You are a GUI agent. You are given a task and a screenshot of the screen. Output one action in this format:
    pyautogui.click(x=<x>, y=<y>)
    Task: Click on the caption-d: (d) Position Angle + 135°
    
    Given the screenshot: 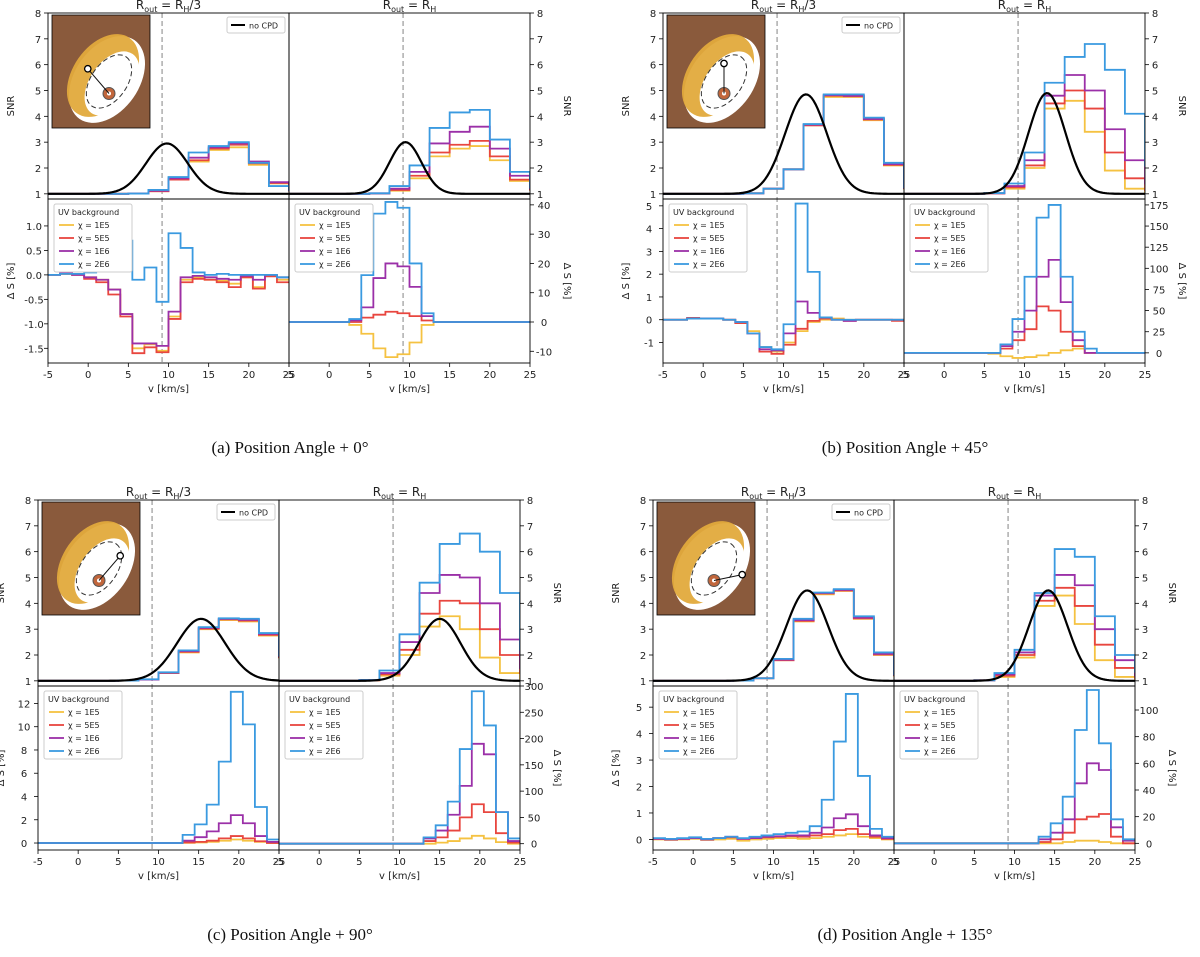 What is the action you would take?
    pyautogui.click(x=905, y=934)
    